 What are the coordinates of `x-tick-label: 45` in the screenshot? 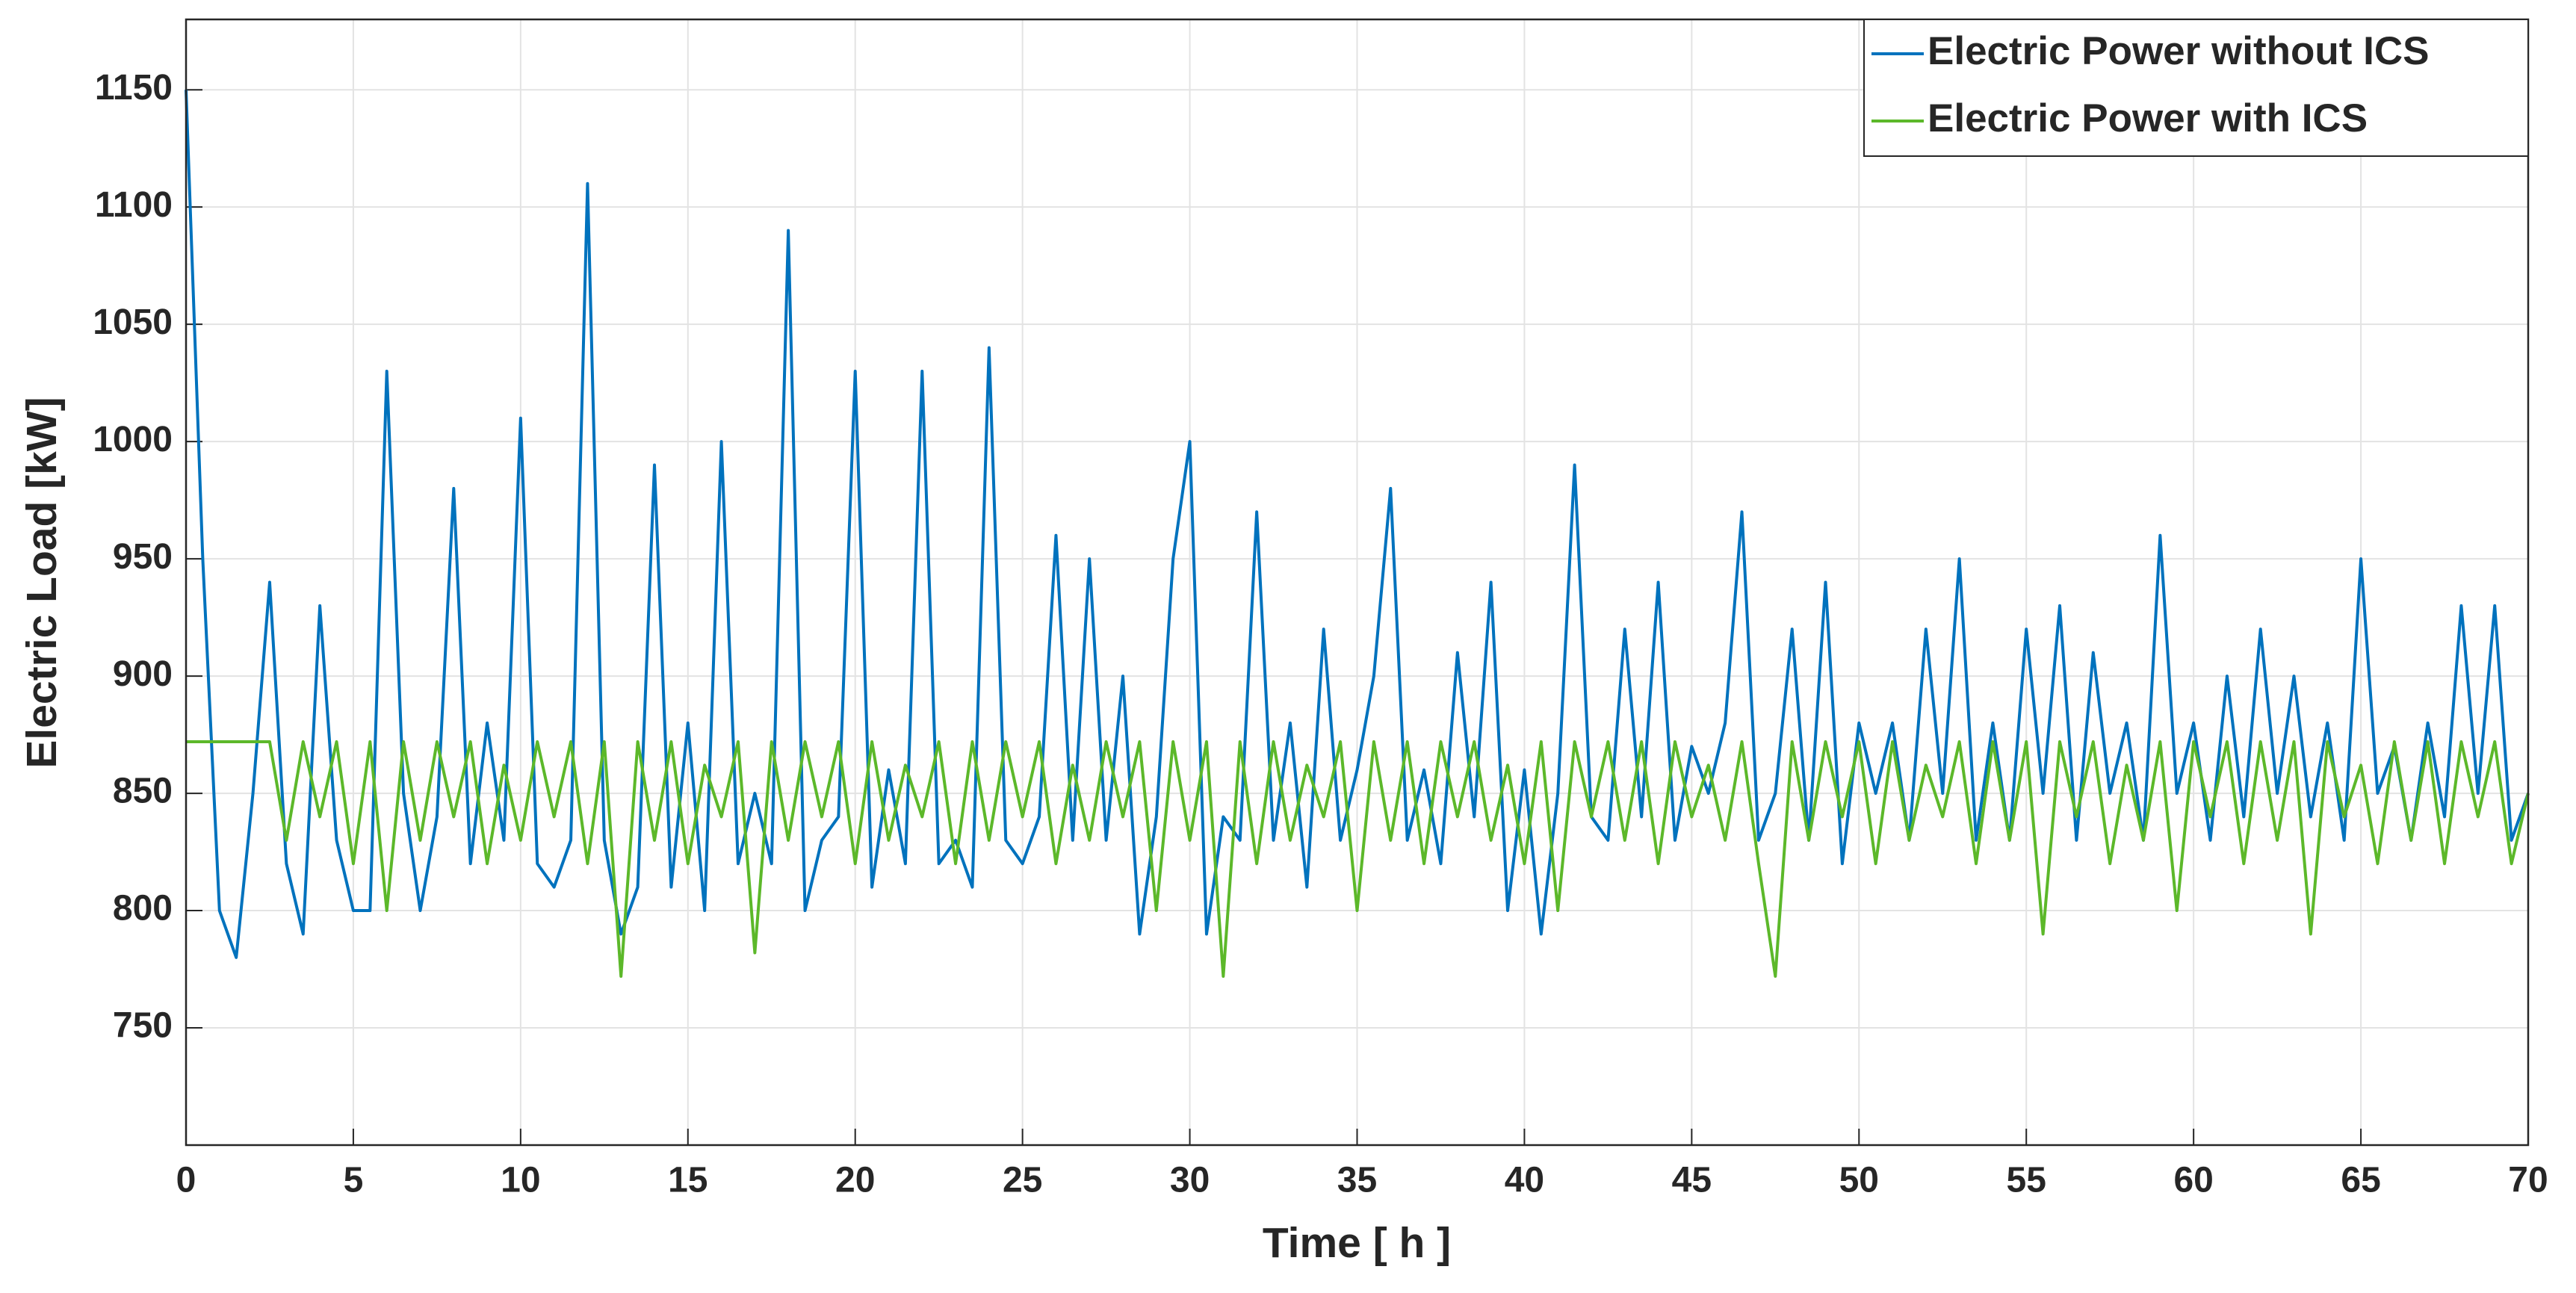 It's located at (1692, 1180).